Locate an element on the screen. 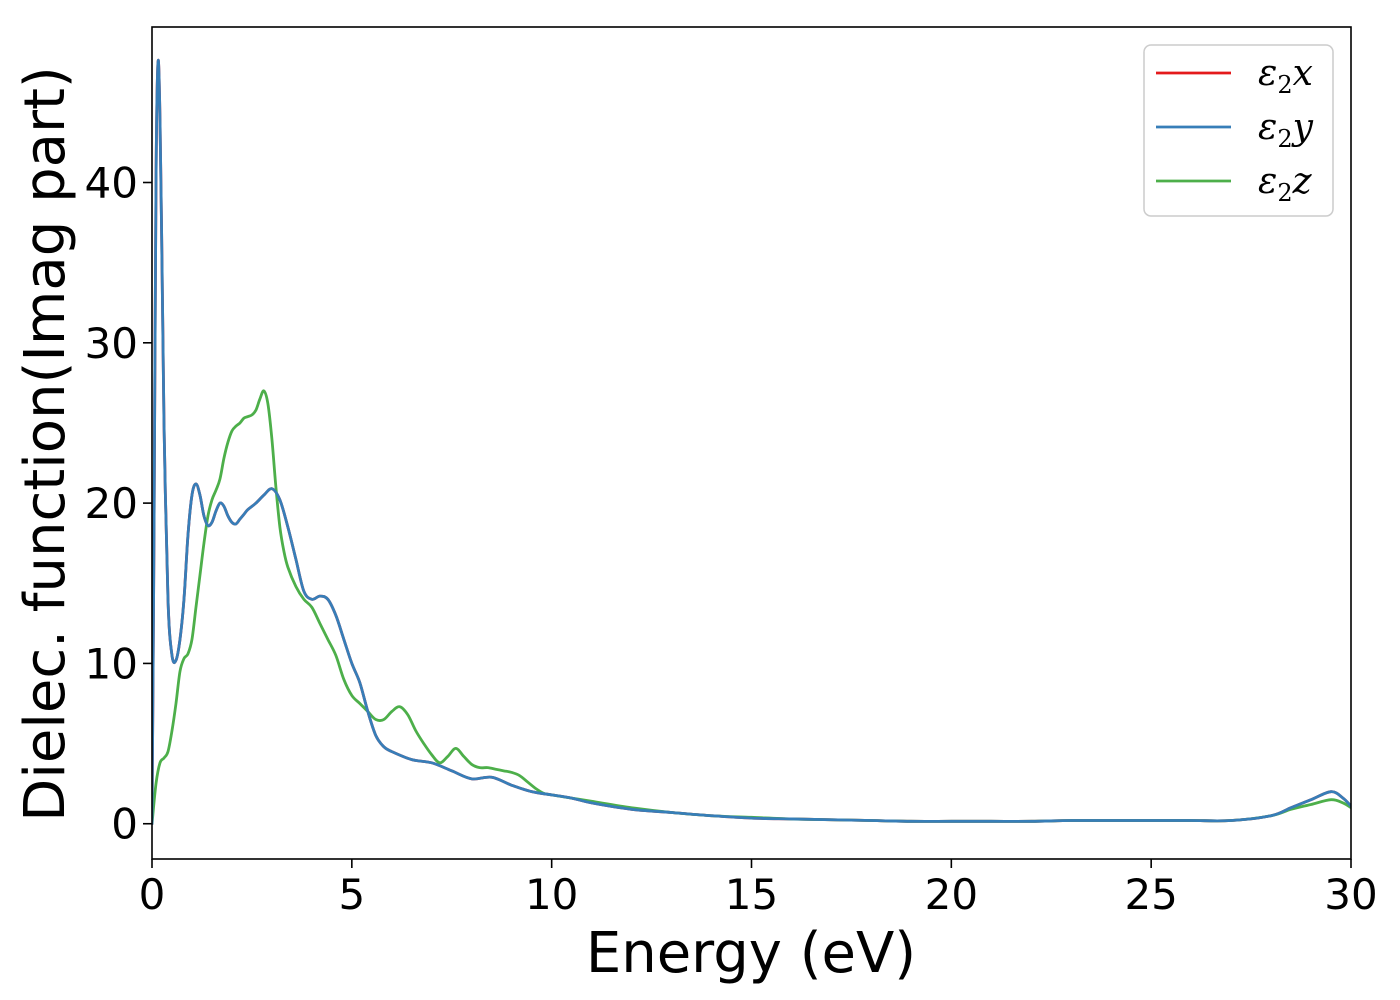 The height and width of the screenshot is (1000, 1400). y-axis: 0 10 20 30 40 is located at coordinates (118, 503).